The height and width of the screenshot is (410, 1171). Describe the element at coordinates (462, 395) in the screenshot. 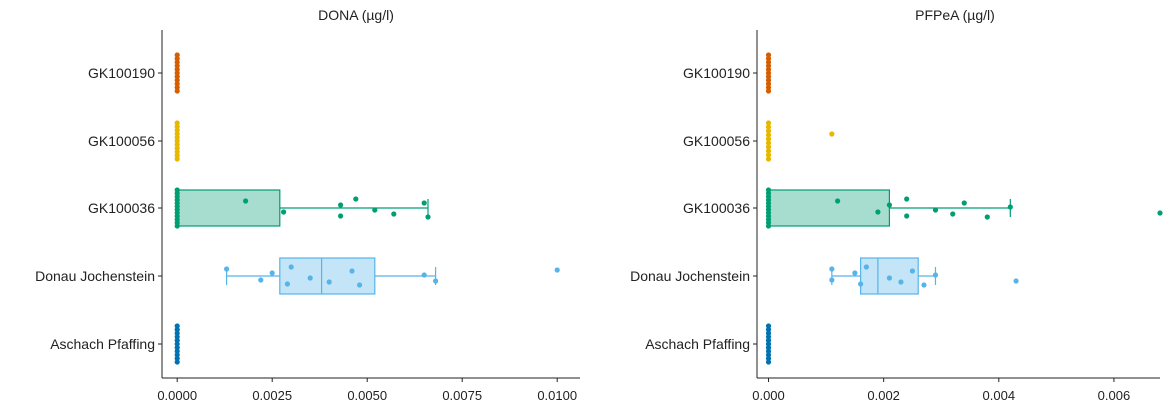

I see `chart0-x-tick-label: 0.0075` at that location.